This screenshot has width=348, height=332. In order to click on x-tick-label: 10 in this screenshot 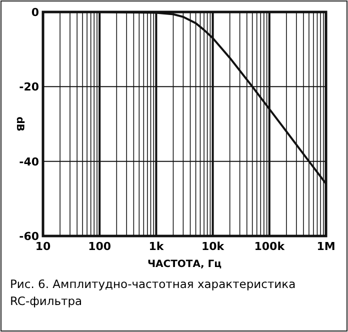, I will do `click(43, 246)`.